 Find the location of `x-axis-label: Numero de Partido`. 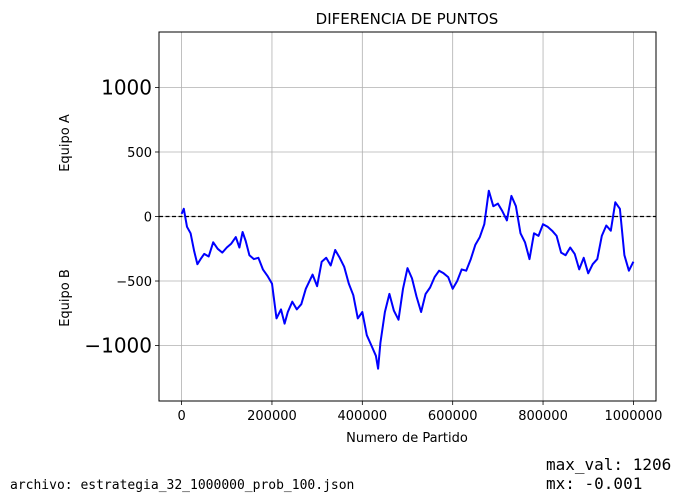

x-axis-label: Numero de Partido is located at coordinates (407, 438).